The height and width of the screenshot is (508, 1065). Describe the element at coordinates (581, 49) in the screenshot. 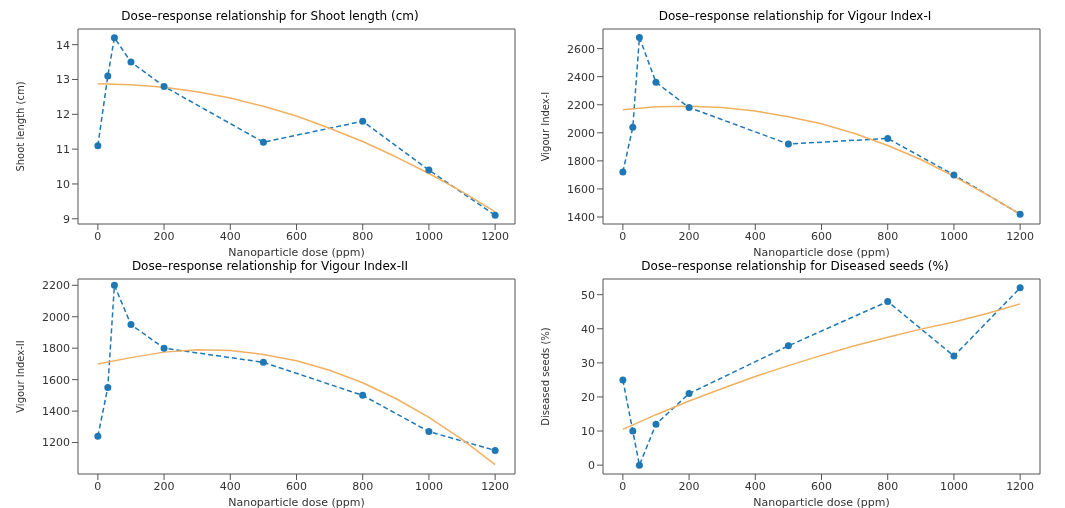

I see `y-tick-label: 2600` at that location.